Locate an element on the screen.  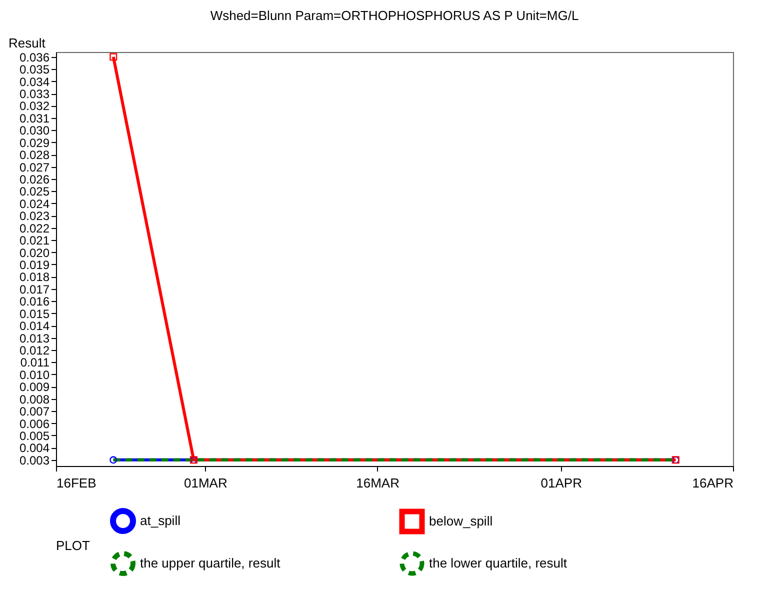
y-tick-label: 0.004 is located at coordinates (34, 448).